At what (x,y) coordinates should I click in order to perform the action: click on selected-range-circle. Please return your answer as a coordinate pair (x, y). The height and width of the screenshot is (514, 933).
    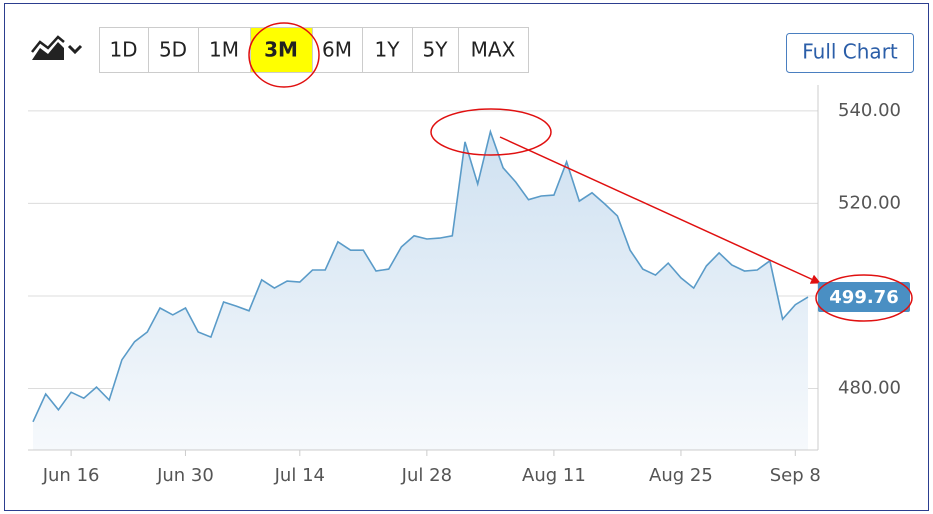
    Looking at the image, I should click on (284, 55).